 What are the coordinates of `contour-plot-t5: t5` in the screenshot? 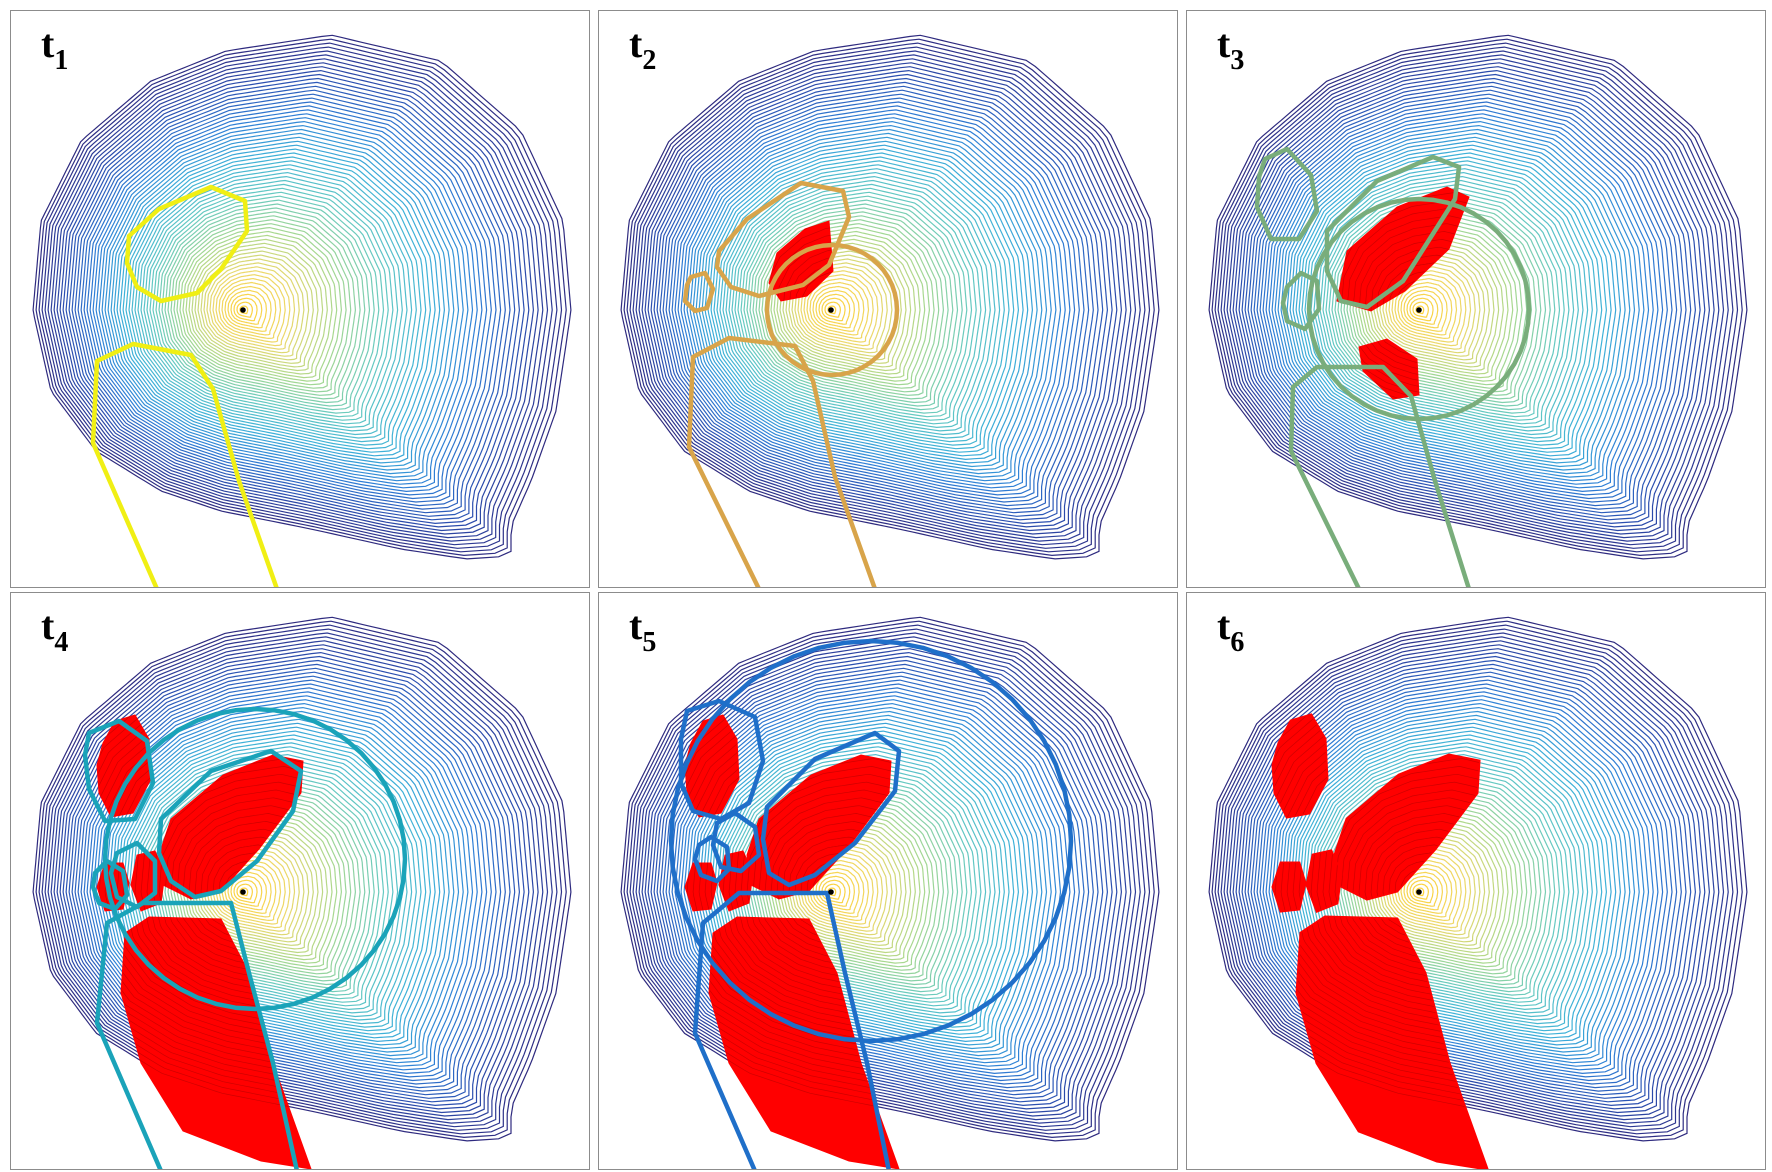 It's located at (890, 886).